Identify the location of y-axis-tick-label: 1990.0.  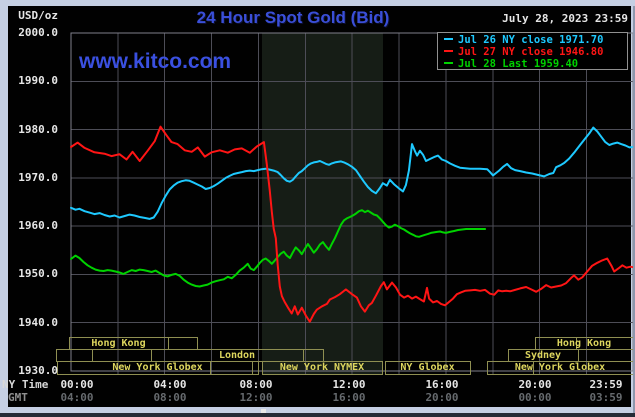
(38, 81).